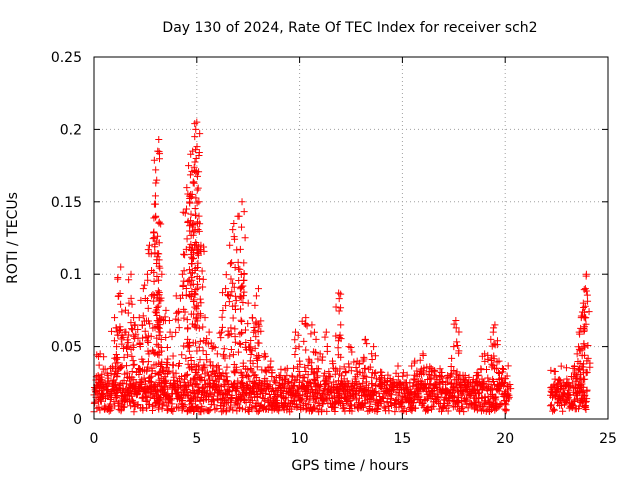 The width and height of the screenshot is (640, 485). What do you see at coordinates (71, 275) in the screenshot?
I see `y-tick-label: 0.1` at bounding box center [71, 275].